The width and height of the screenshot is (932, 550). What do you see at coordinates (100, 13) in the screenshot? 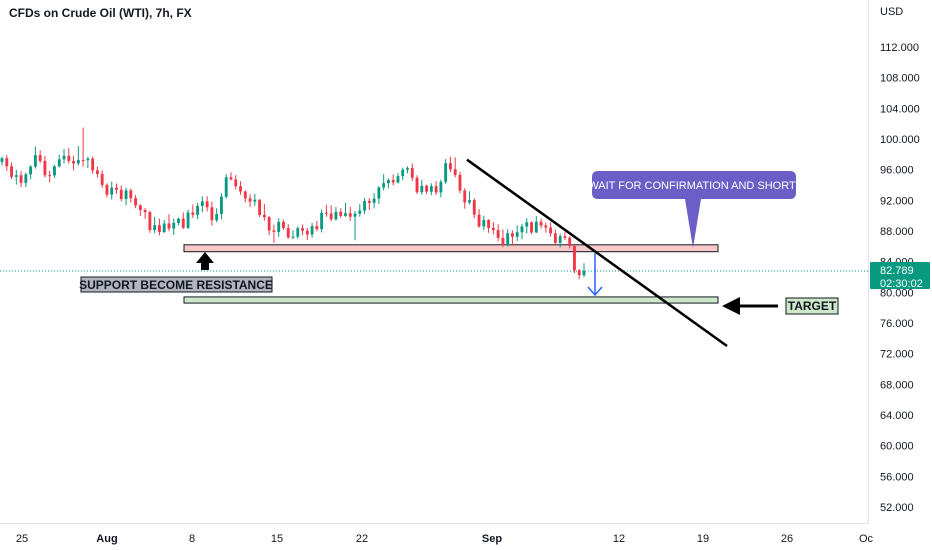
I see `chart-title: CFDs on Crude Oil (WTI), 7h, FX` at bounding box center [100, 13].